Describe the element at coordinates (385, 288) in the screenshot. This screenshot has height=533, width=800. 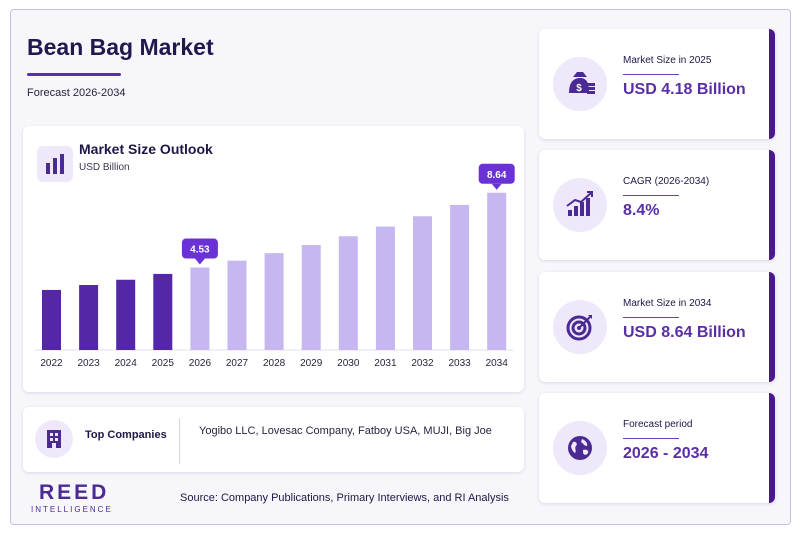
I see `bar-2031` at that location.